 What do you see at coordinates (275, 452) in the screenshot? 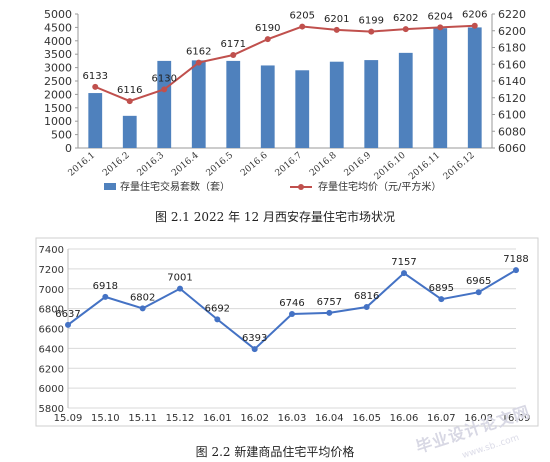
I see `caption-figure-2-2: 图 2.2 新建商品住宅平均价格` at bounding box center [275, 452].